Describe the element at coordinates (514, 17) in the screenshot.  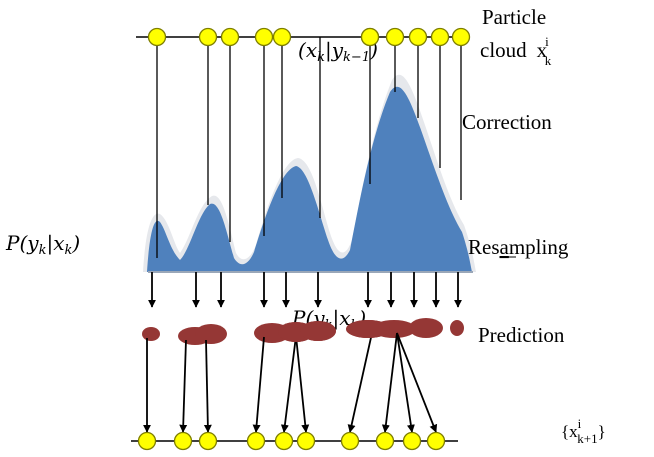
I see `particle-cloud-label-line1: Particle` at that location.